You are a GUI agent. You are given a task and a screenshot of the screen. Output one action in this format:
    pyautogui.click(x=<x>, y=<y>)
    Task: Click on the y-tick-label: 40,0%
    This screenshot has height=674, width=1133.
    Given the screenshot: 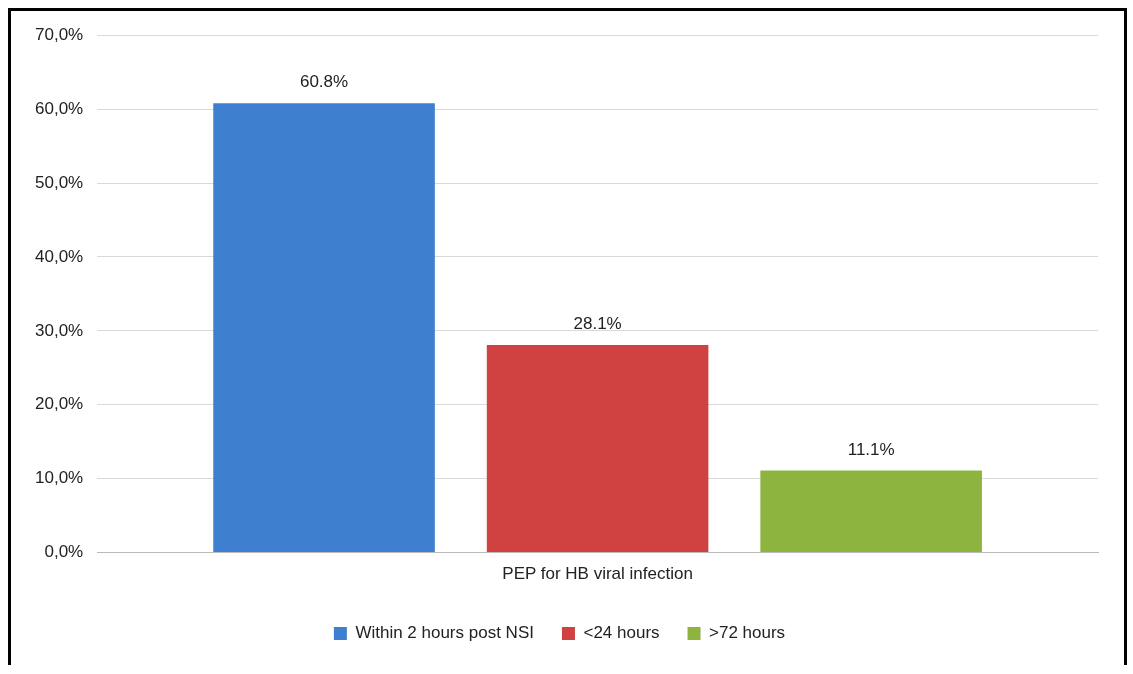 What is the action you would take?
    pyautogui.click(x=59, y=256)
    